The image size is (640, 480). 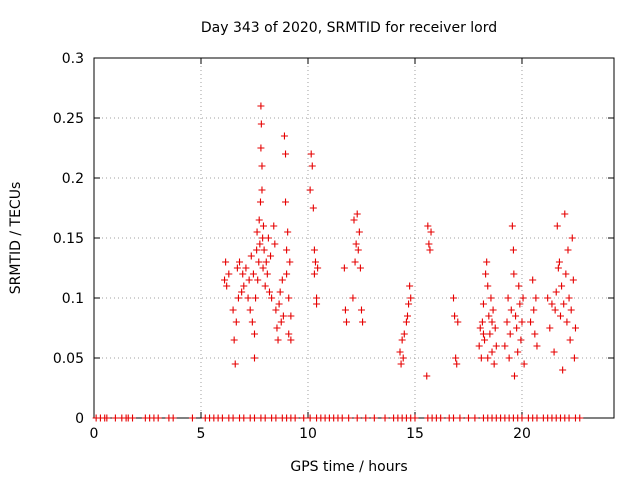 What do you see at coordinates (73, 179) in the screenshot?
I see `y-tick-label: 0.2` at bounding box center [73, 179].